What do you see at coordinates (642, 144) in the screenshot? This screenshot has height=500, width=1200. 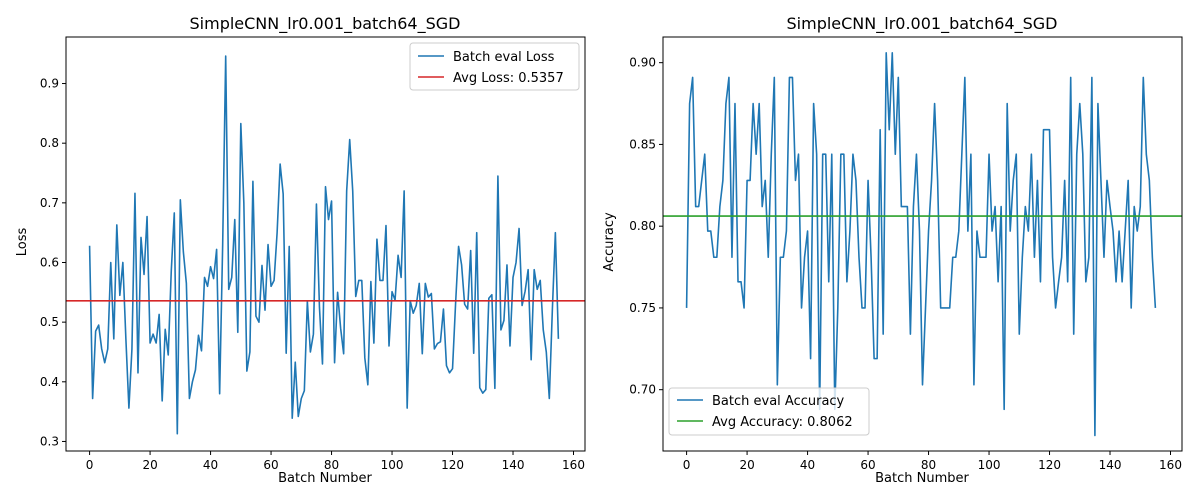 I see `accuracy-chart-ytick-label: 0.85` at bounding box center [642, 144].